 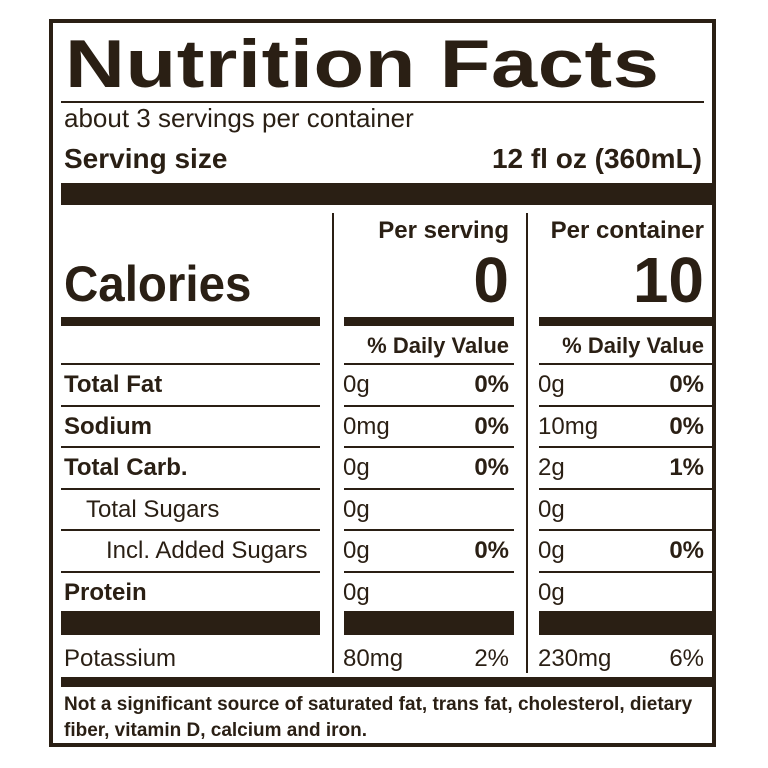 What do you see at coordinates (190, 623) in the screenshot?
I see `thick-rule-left` at bounding box center [190, 623].